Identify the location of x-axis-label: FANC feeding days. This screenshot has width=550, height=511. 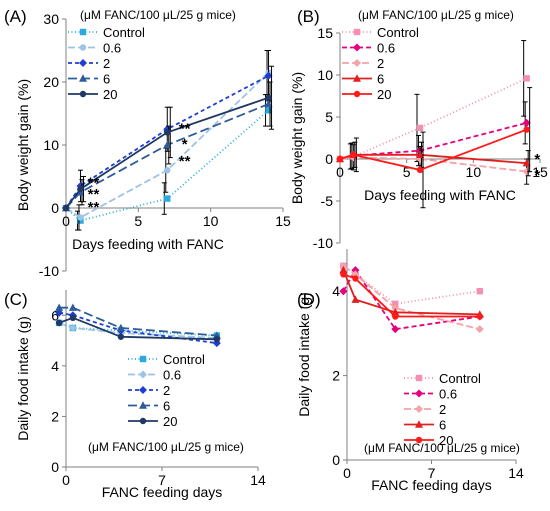
(431, 485).